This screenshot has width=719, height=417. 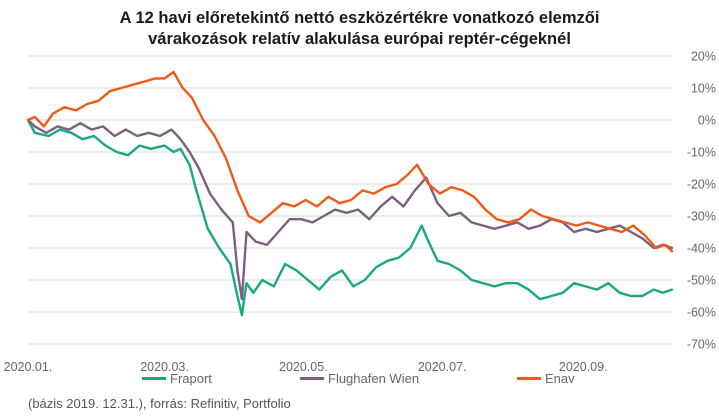 What do you see at coordinates (701, 281) in the screenshot?
I see `y-tick-label: -50%` at bounding box center [701, 281].